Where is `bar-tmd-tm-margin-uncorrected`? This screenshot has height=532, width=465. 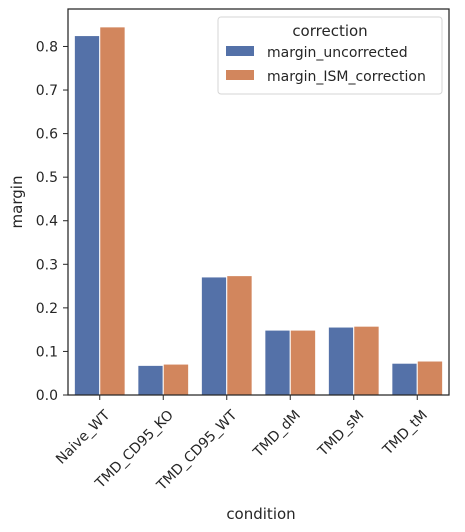 bar-tmd-tm-margin-uncorrected is located at coordinates (404, 379).